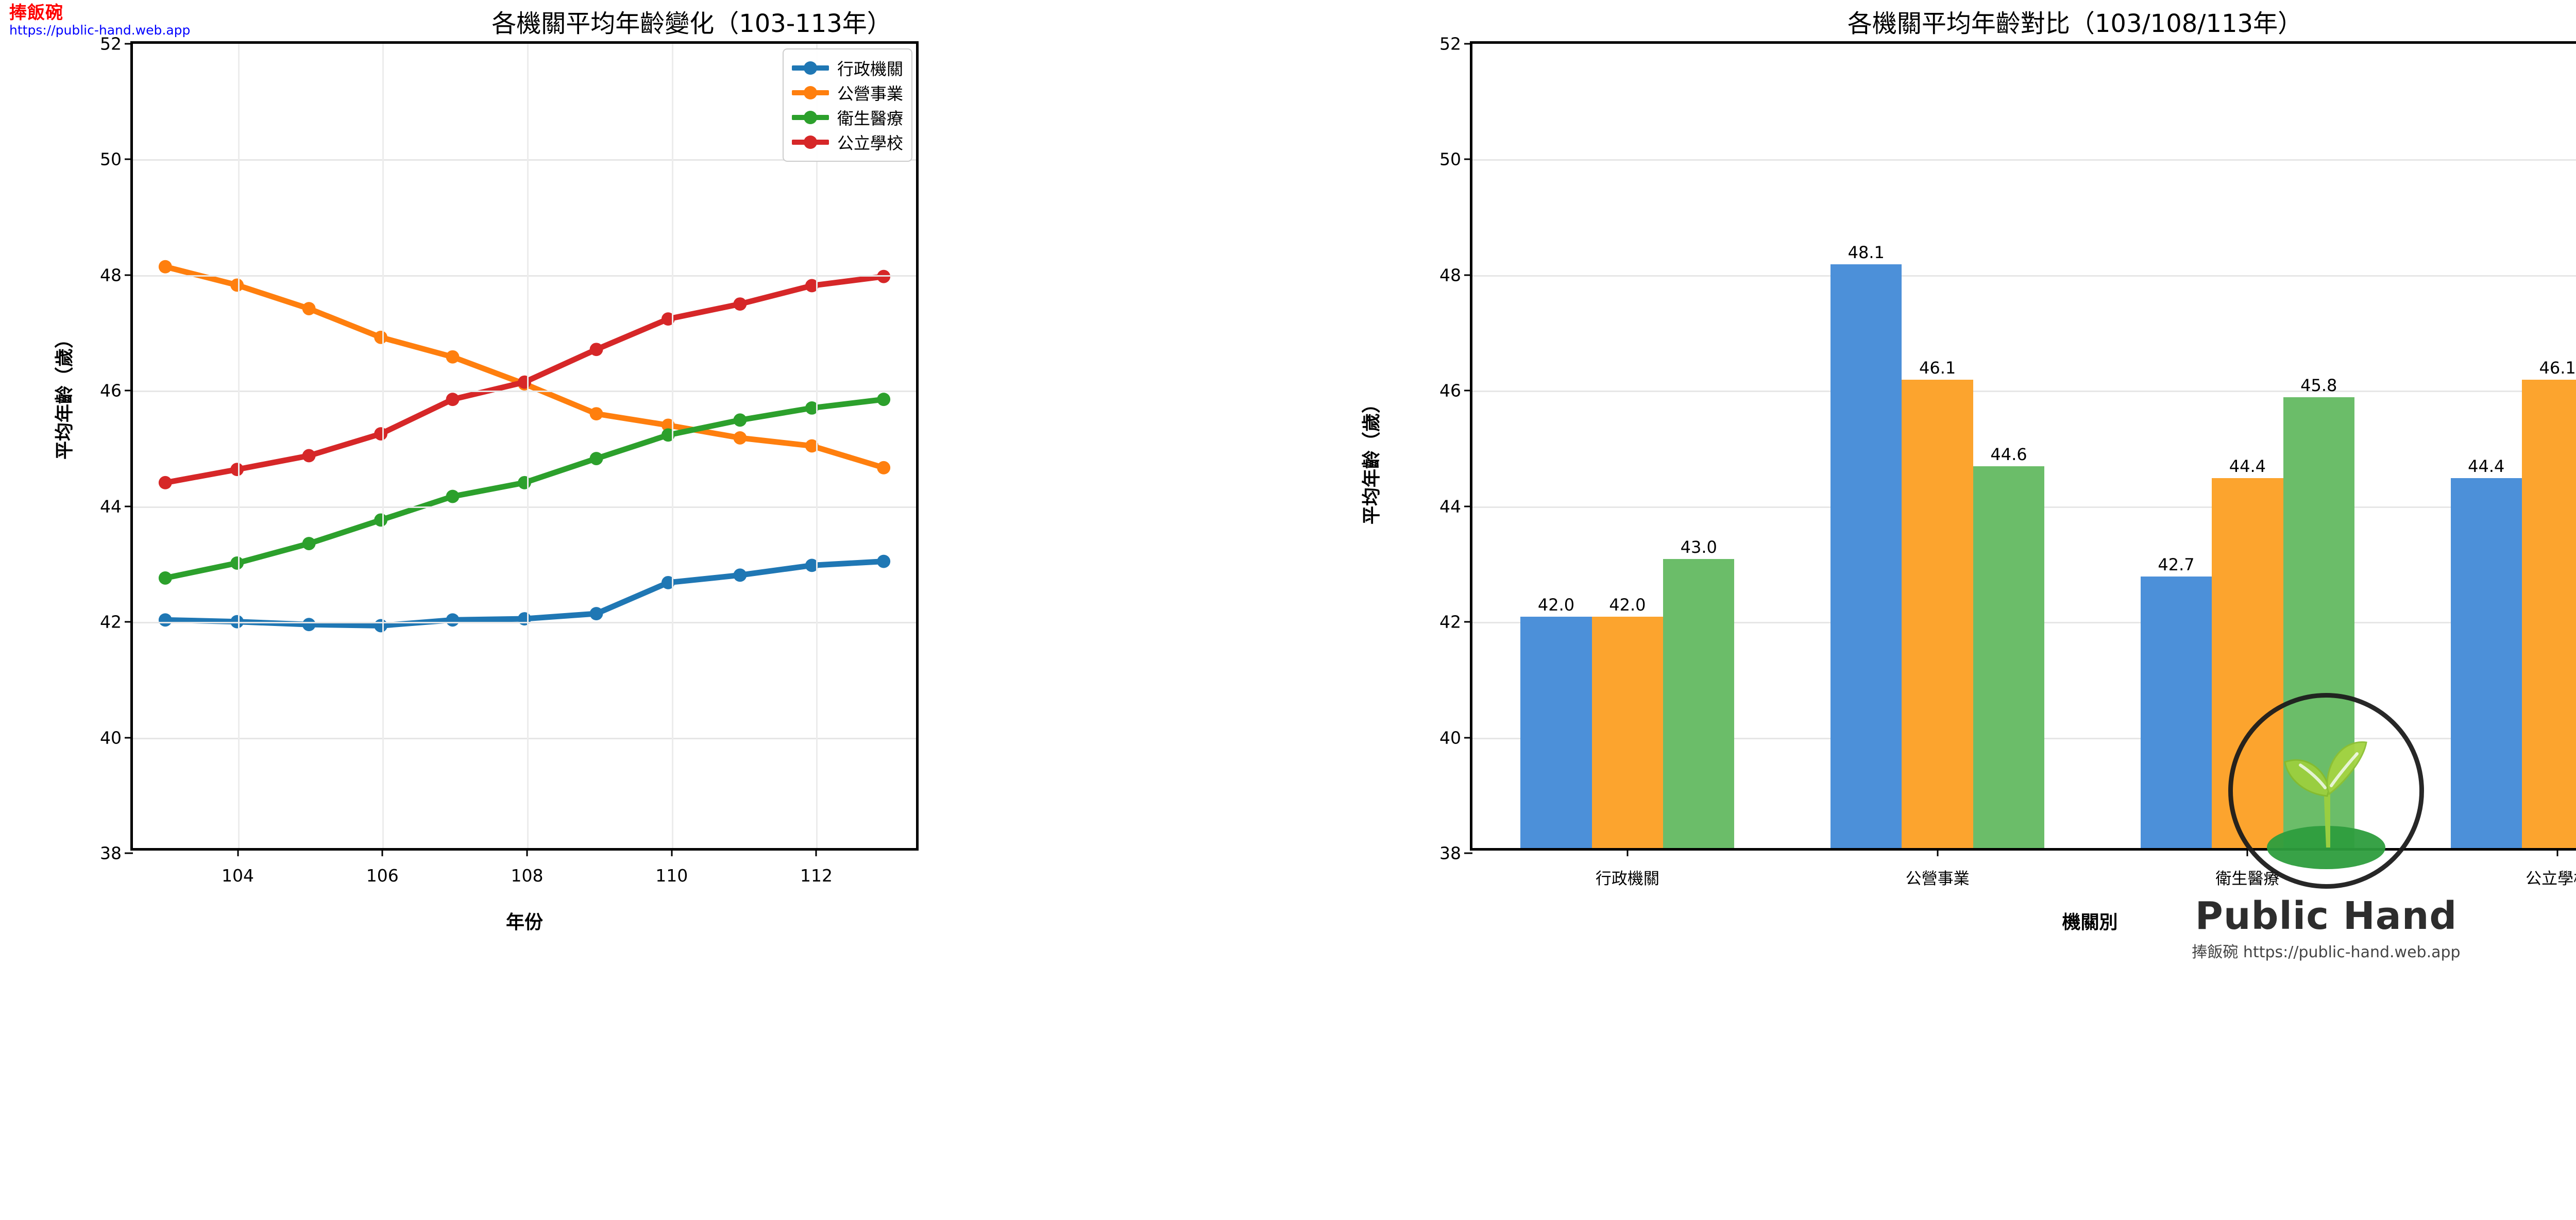  Describe the element at coordinates (2551, 879) in the screenshot. I see `x-tick-label: 公立學校` at that location.